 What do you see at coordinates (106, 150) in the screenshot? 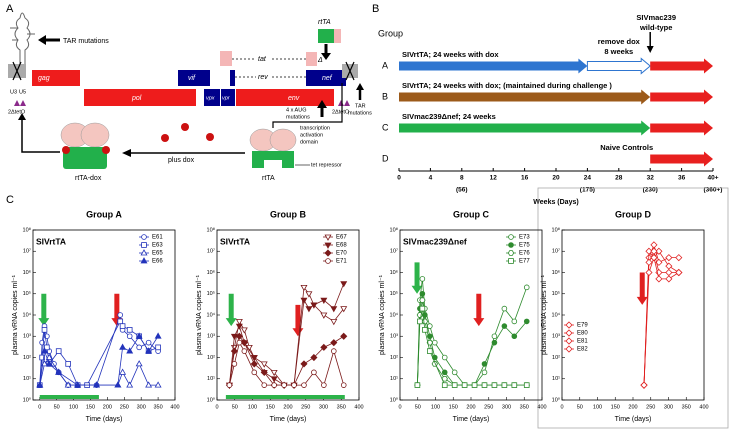
I see `dox` at bounding box center [106, 150].